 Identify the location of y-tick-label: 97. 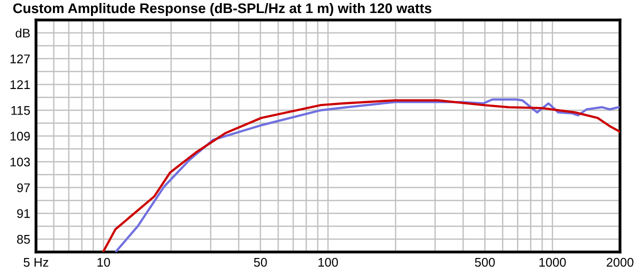
(23, 187).